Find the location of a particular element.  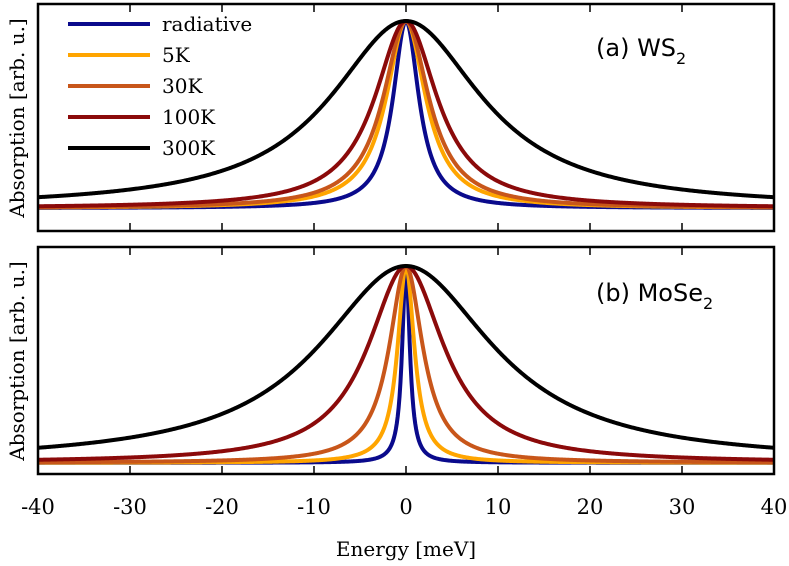

x-tick-label: 30 is located at coordinates (682, 507).